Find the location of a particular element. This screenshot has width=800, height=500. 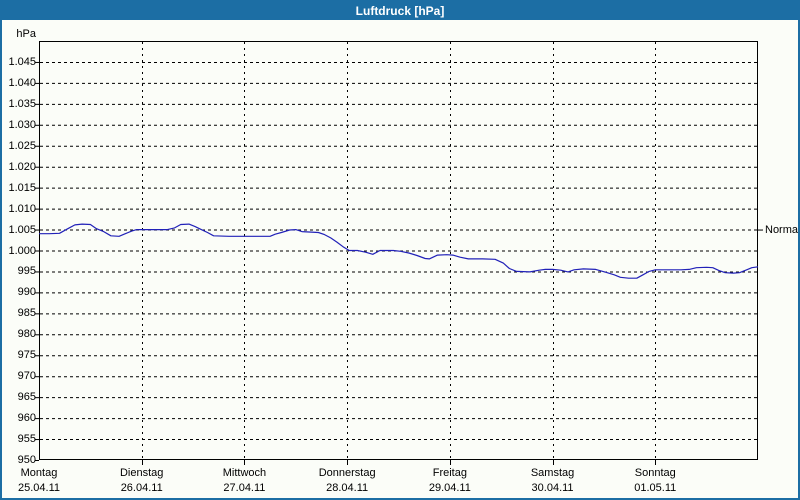

y-tick-label: 1.025 is located at coordinates (22, 145).